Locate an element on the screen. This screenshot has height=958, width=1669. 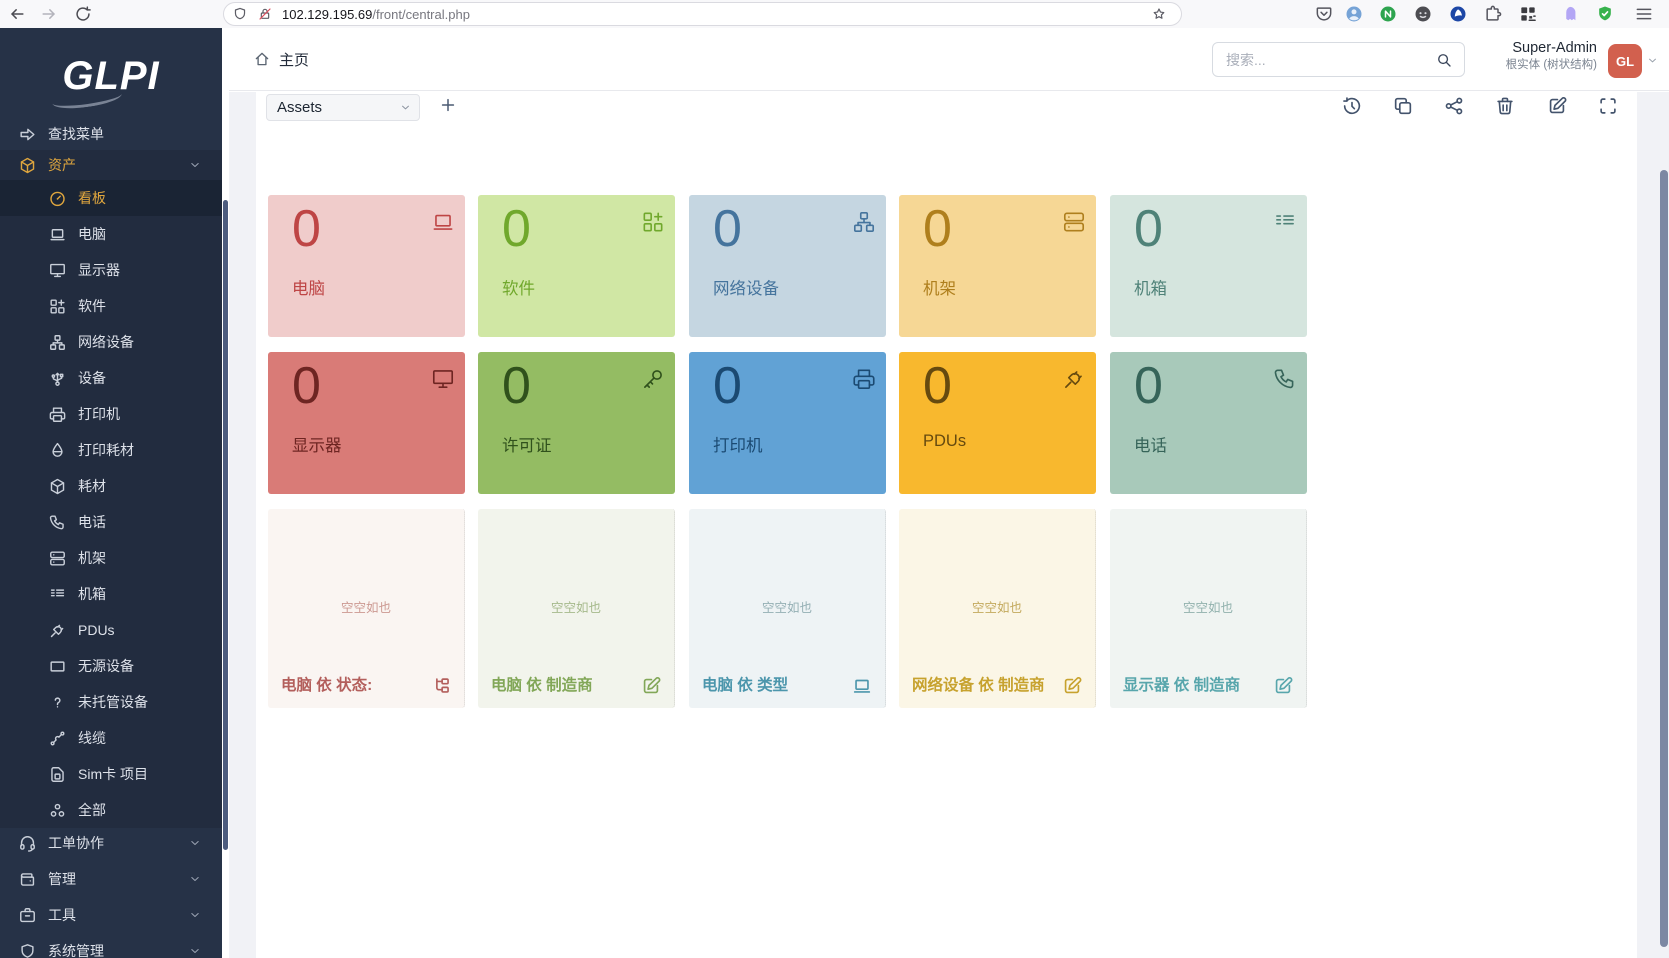
sidebar-item-network-devices: 网络设备 is located at coordinates (111, 342).